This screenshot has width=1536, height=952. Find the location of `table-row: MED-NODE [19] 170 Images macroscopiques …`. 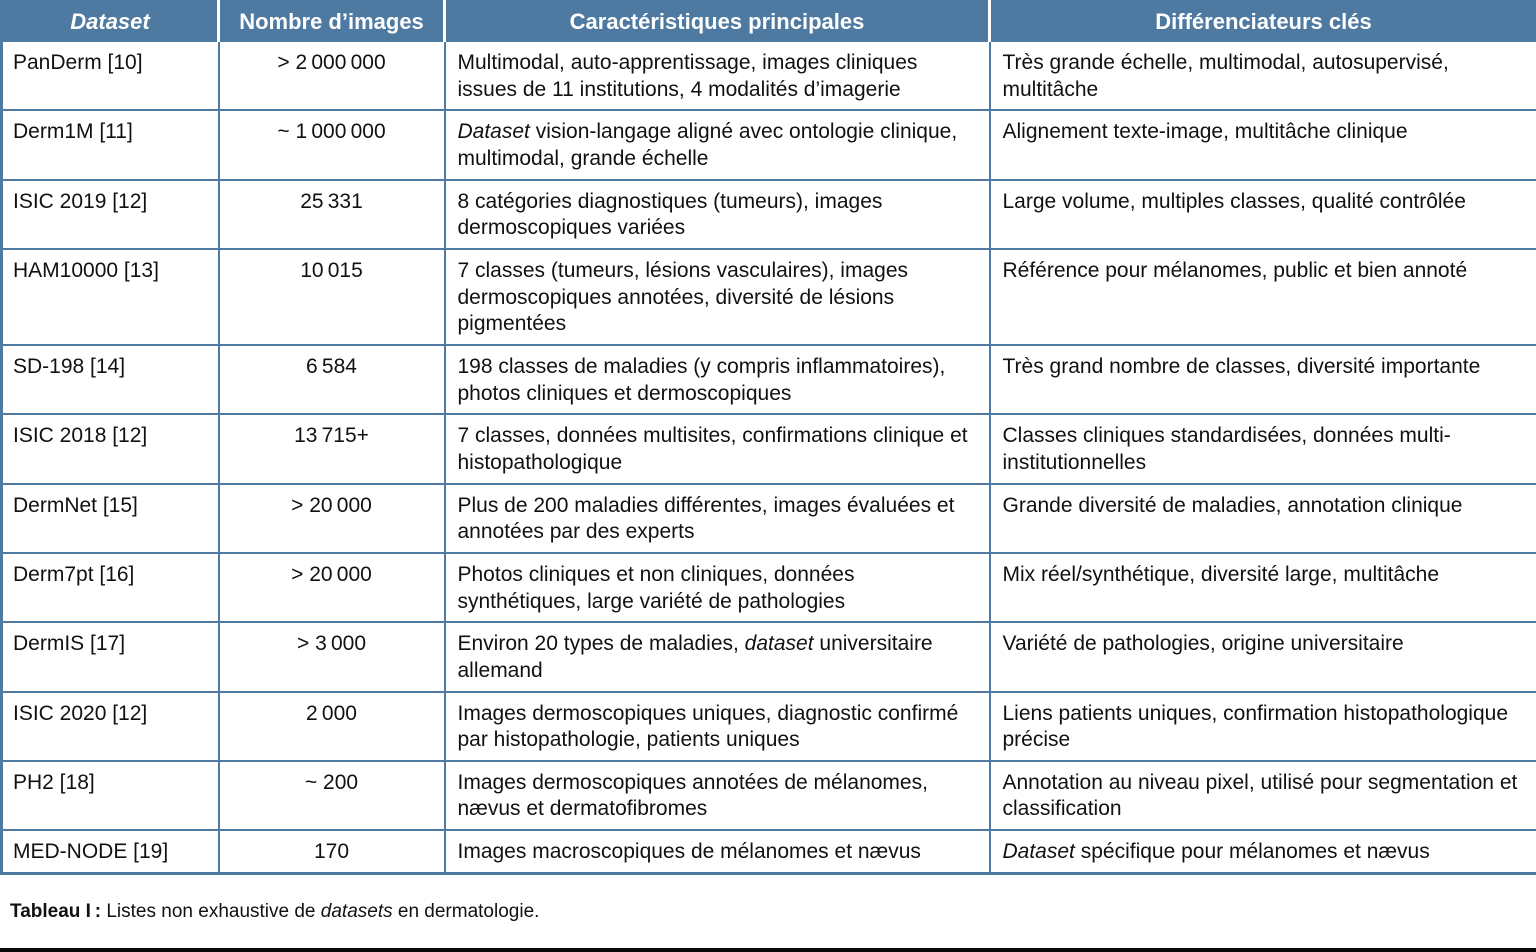

table-row: MED-NODE [19] 170 Images macroscopiques … is located at coordinates (769, 851).